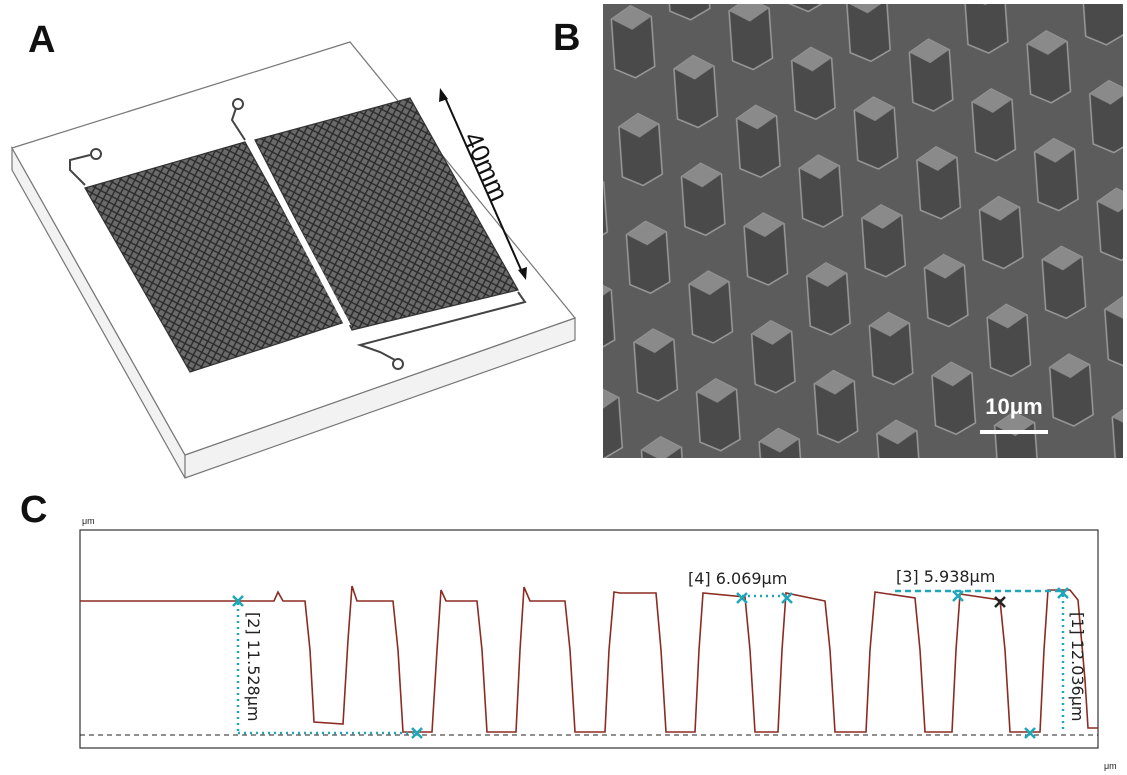 This screenshot has width=1127, height=775. I want to click on y-unit: μm, so click(88, 521).